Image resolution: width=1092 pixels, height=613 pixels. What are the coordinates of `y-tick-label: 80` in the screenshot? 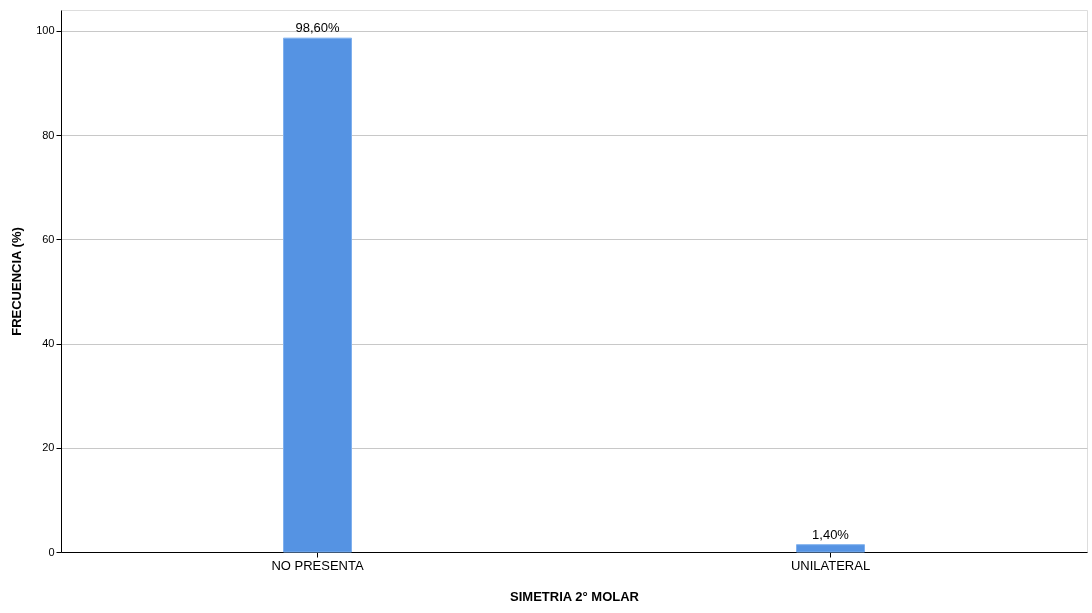 It's located at (48, 134).